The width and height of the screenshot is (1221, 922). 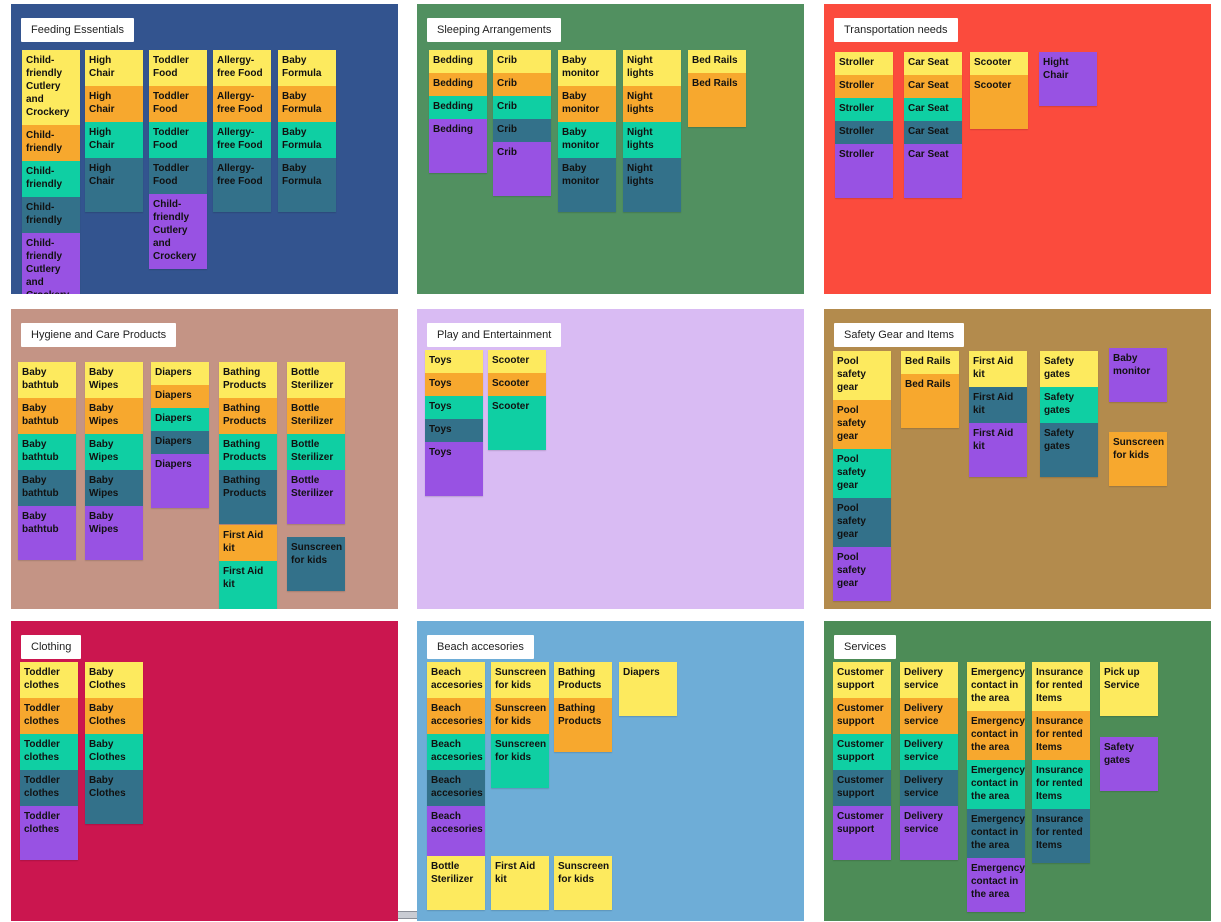 What do you see at coordinates (652, 140) in the screenshot?
I see `sticky-note: Night lights` at bounding box center [652, 140].